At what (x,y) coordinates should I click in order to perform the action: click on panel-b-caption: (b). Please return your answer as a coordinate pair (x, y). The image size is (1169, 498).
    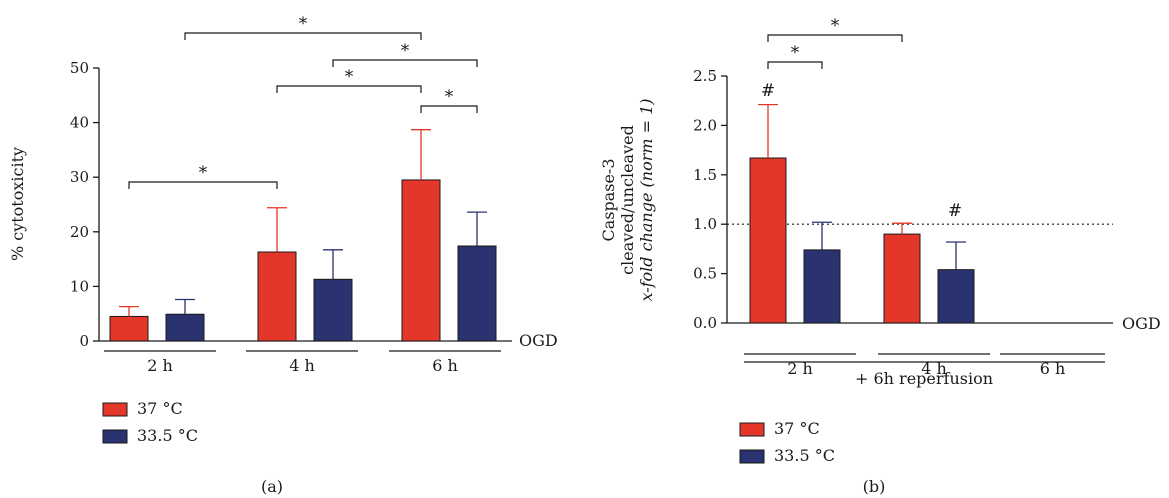
    Looking at the image, I should click on (874, 486).